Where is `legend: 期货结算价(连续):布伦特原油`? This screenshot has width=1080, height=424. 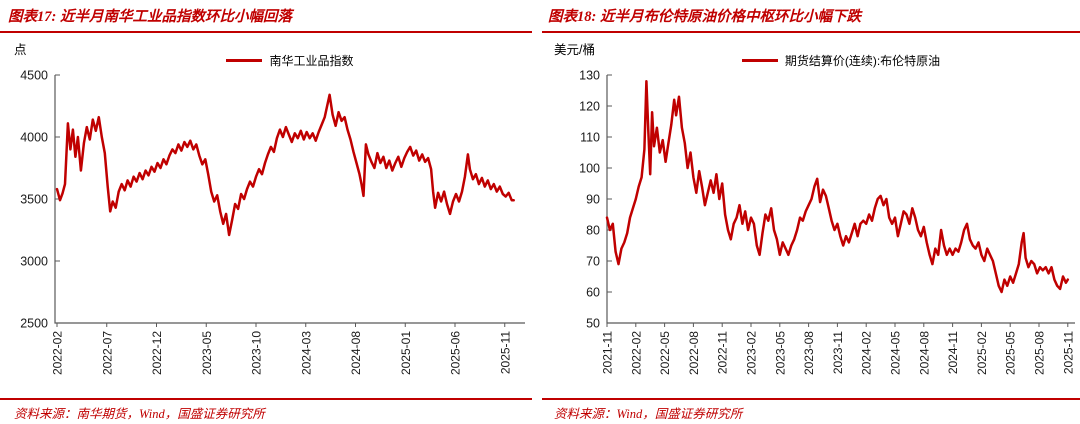
legend: 期货结算价(连续):布伦特原油 is located at coordinates (841, 60).